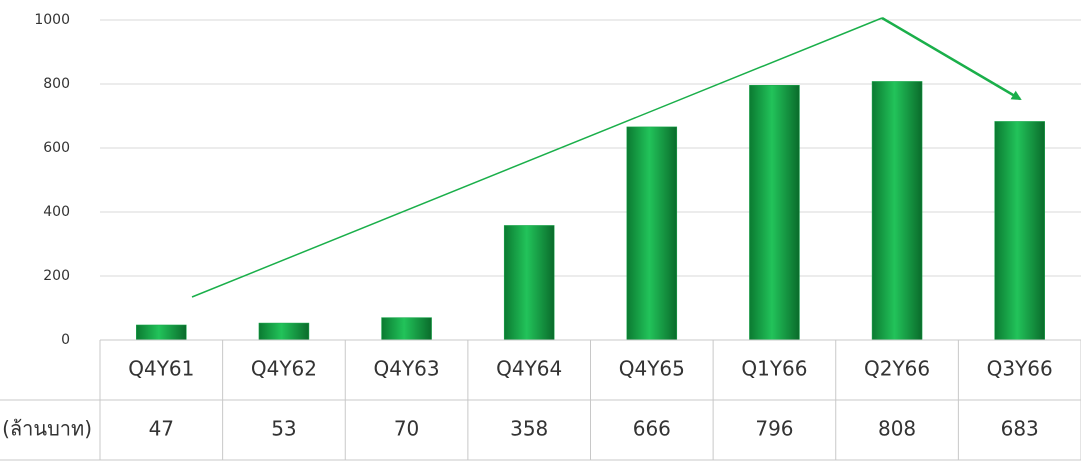 This screenshot has width=1081, height=475. What do you see at coordinates (56, 276) in the screenshot?
I see `y-tick-label: 200` at bounding box center [56, 276].